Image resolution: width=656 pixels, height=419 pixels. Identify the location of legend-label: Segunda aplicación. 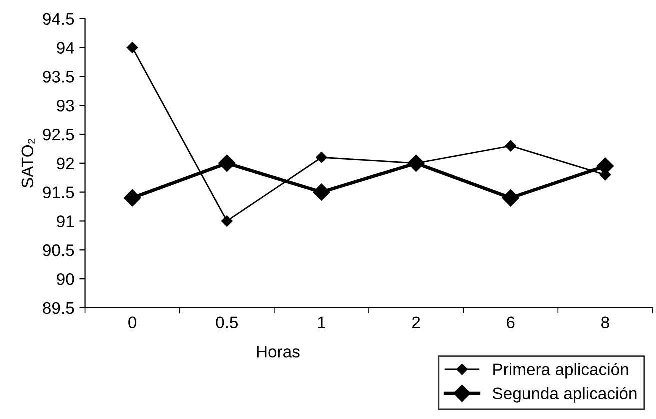
(565, 395).